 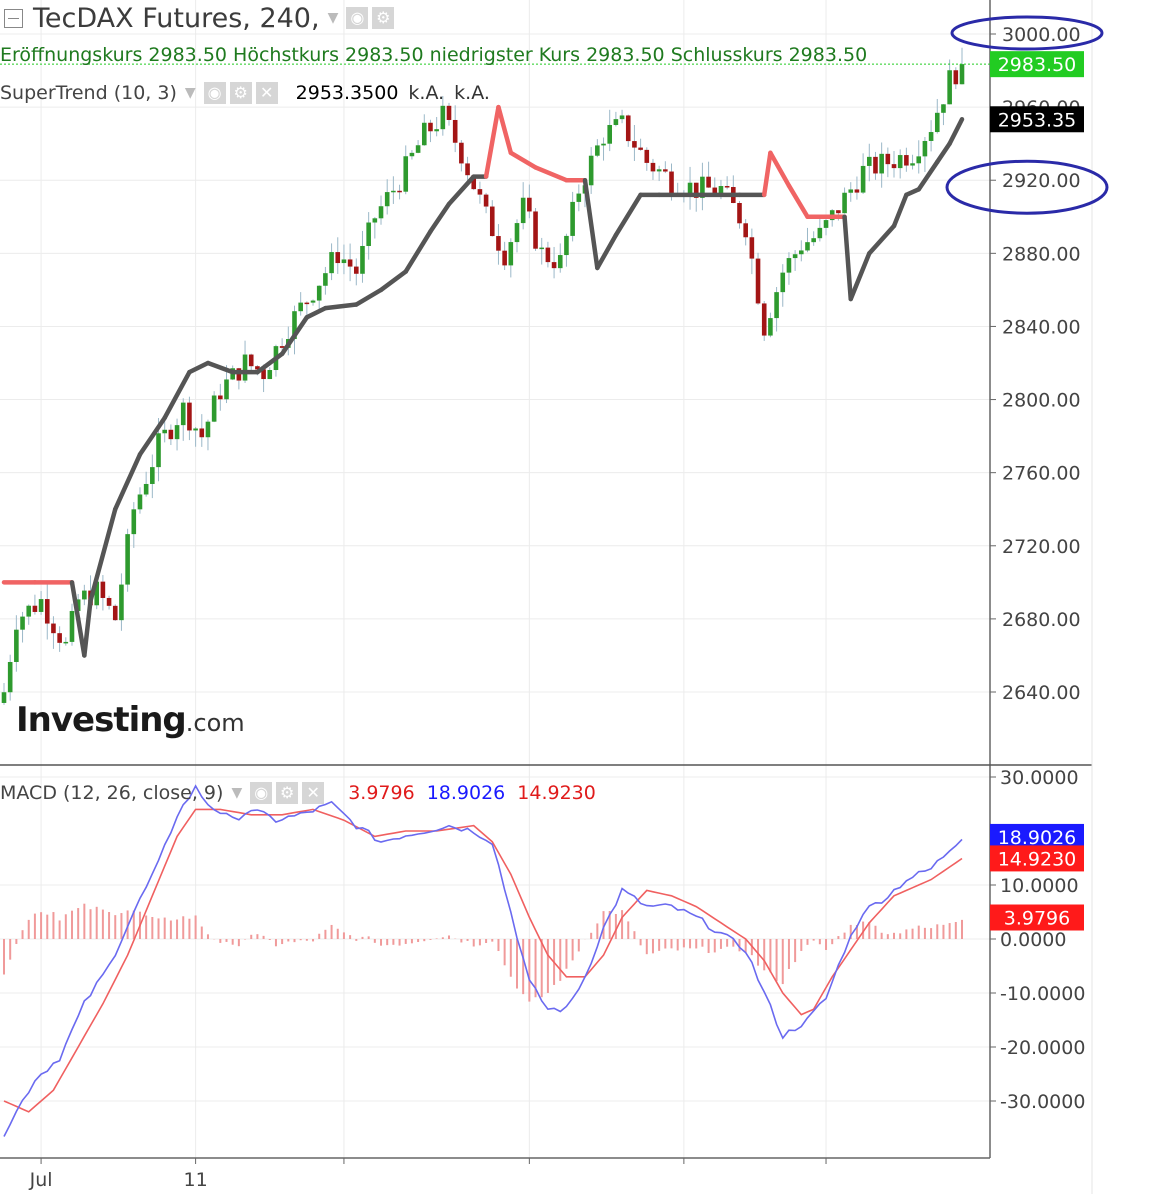 What do you see at coordinates (347, 93) in the screenshot?
I see `supertrend-value: 2953.3500` at bounding box center [347, 93].